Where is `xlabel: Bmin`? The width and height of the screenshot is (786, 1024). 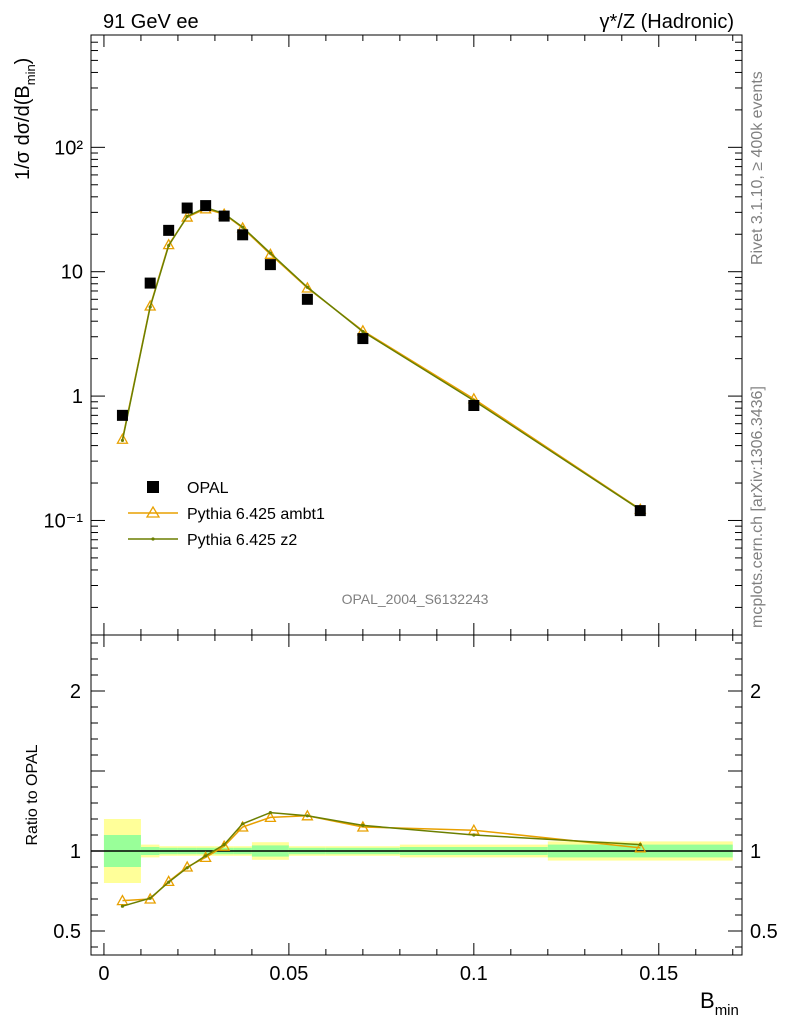 xlabel: Bmin is located at coordinates (719, 1003).